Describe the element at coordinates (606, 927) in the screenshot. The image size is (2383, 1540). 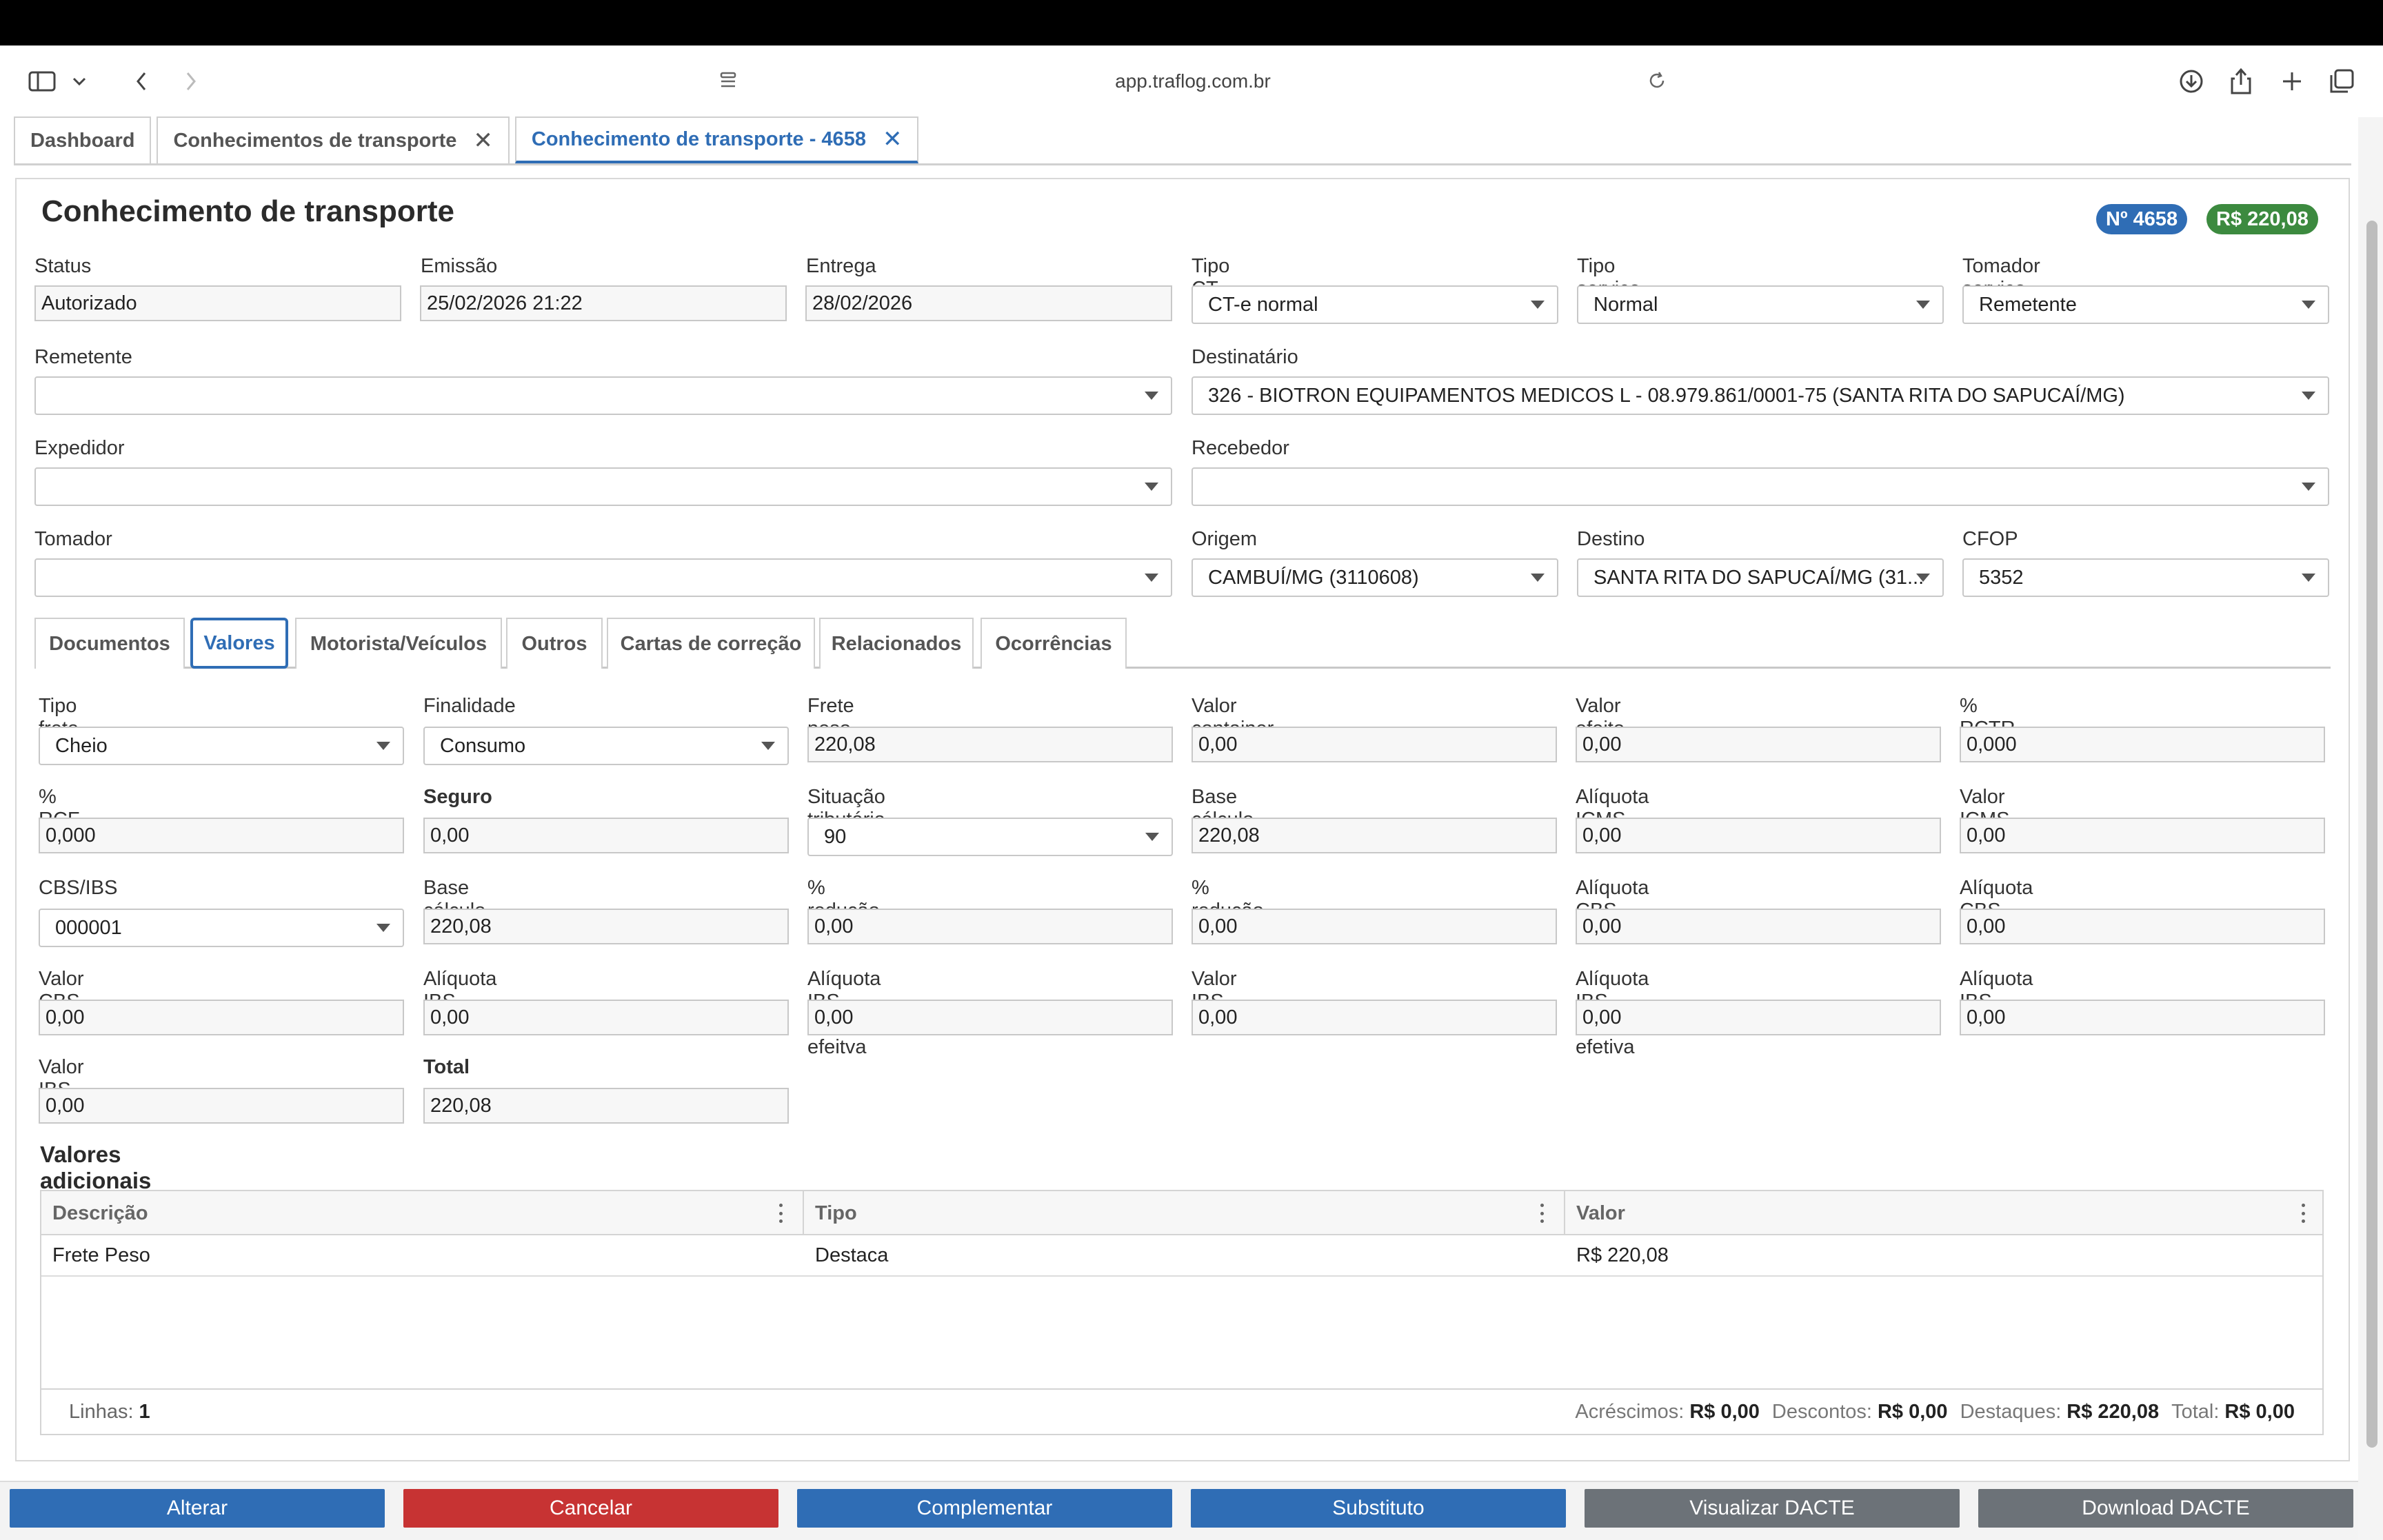
I see `base-calculo-cbs-ibs-field: 220,08` at that location.